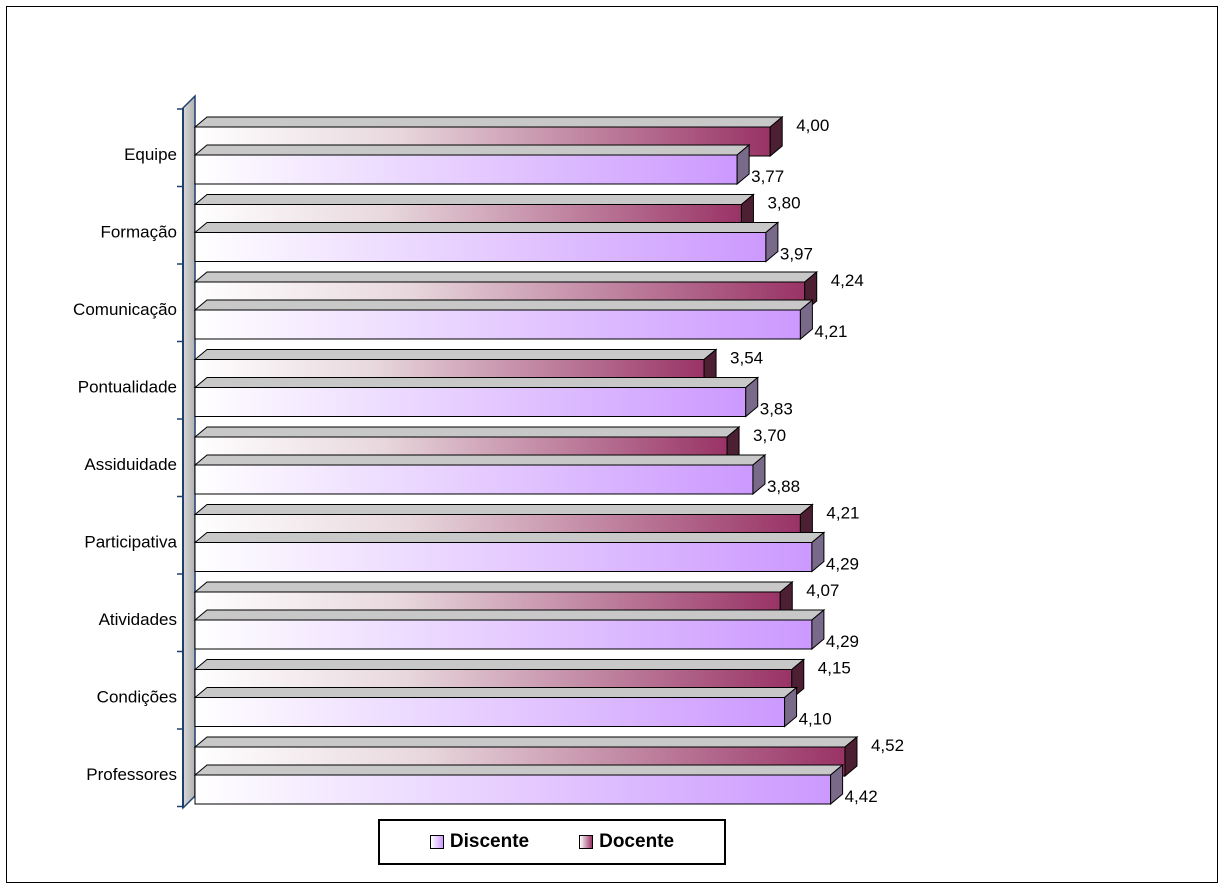  What do you see at coordinates (796, 254) in the screenshot?
I see `data-label-discente: 3,97` at bounding box center [796, 254].